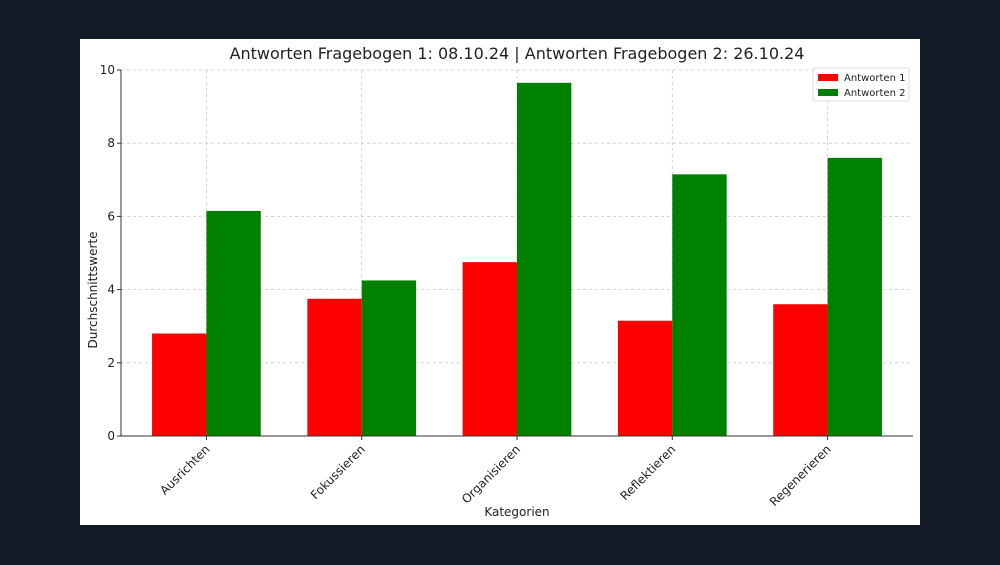 The image size is (1000, 565). I want to click on x-tick-label: Reflektieren, so click(647, 472).